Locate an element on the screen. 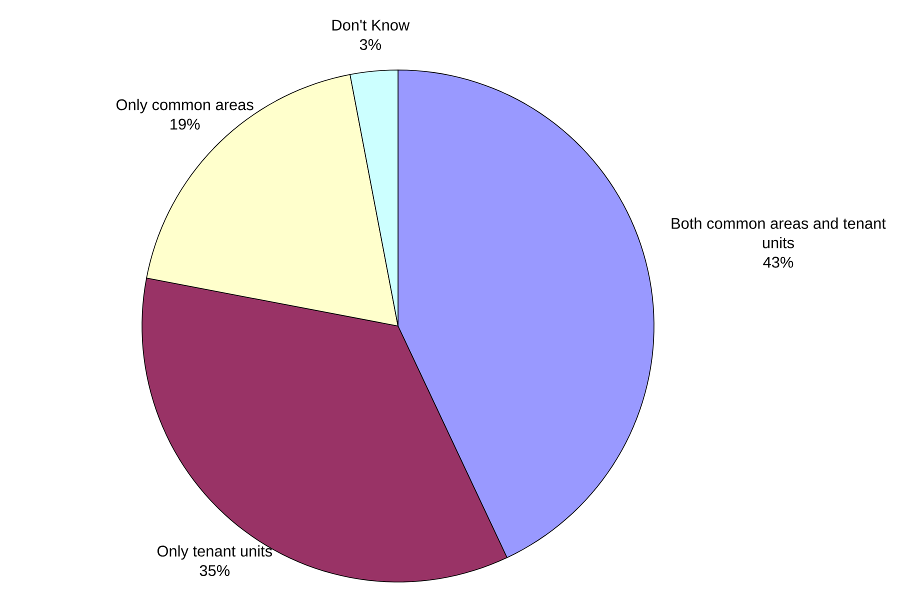 This screenshot has height=590, width=897. slice-label: Only tenant units is located at coordinates (214, 552).